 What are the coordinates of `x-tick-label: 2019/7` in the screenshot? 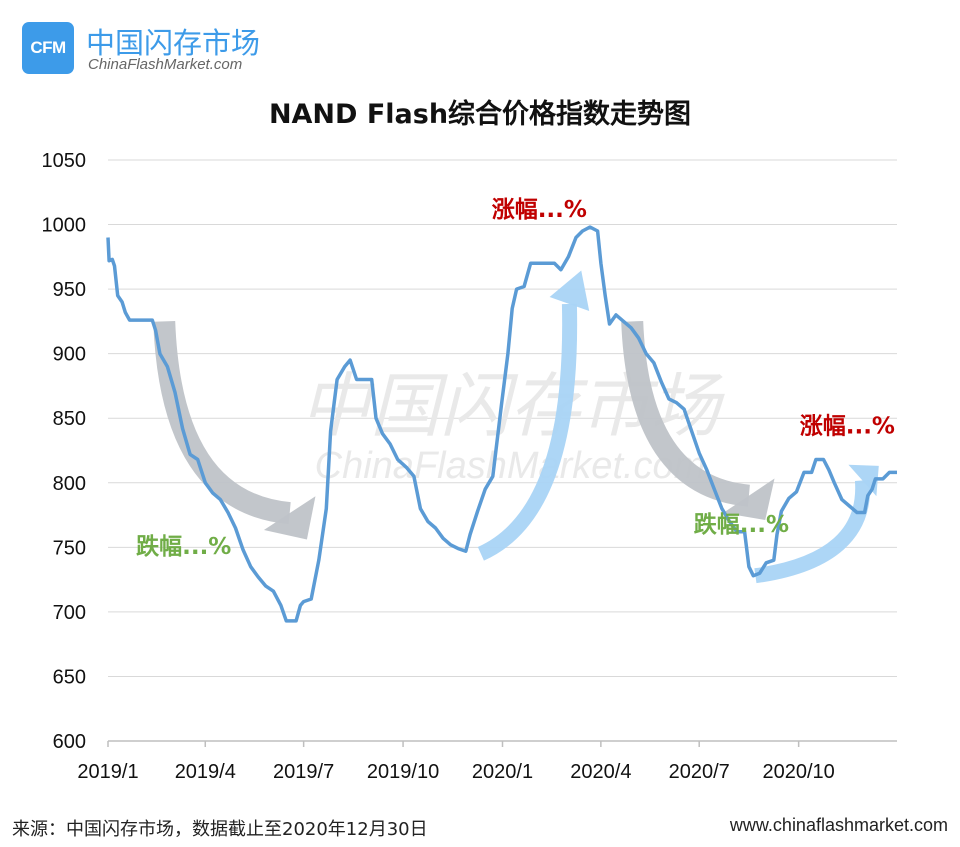 It's located at (303, 772).